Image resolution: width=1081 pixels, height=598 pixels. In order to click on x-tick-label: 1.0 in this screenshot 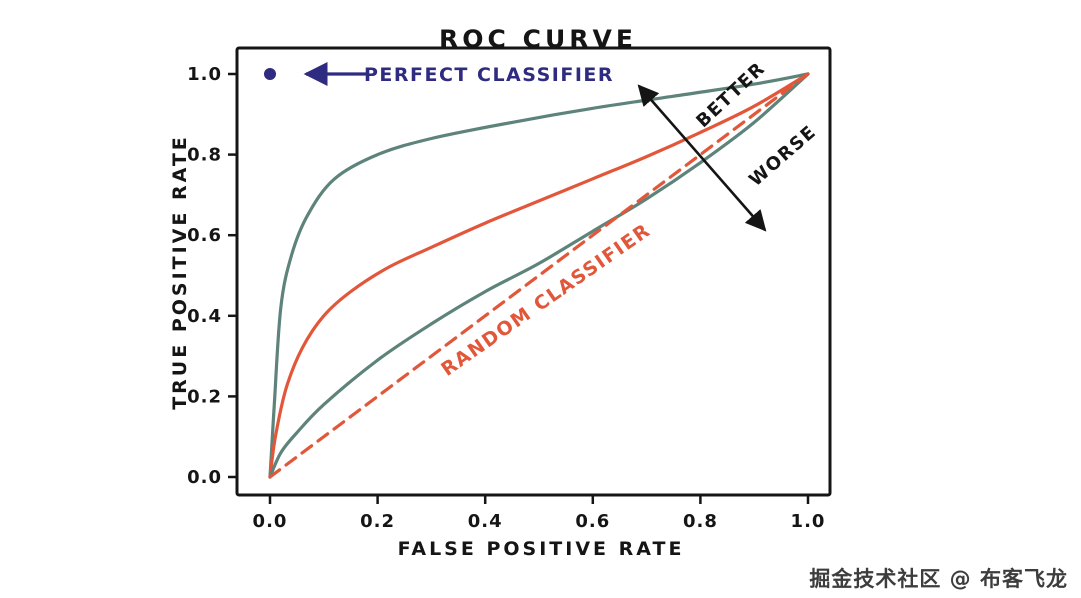, I will do `click(808, 521)`.